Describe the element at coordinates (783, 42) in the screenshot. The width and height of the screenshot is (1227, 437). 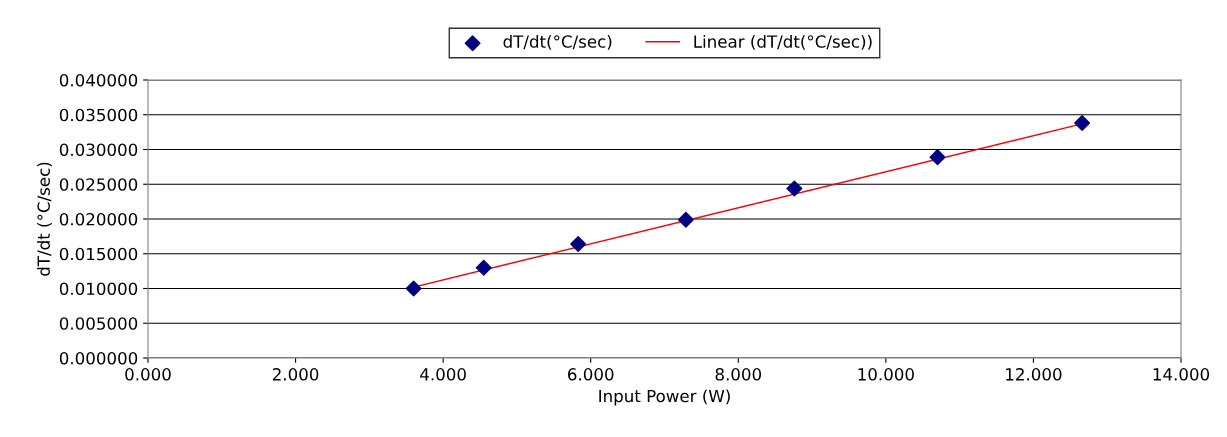
I see `legend-label: Linear (dT/dt(°C/sec))` at that location.